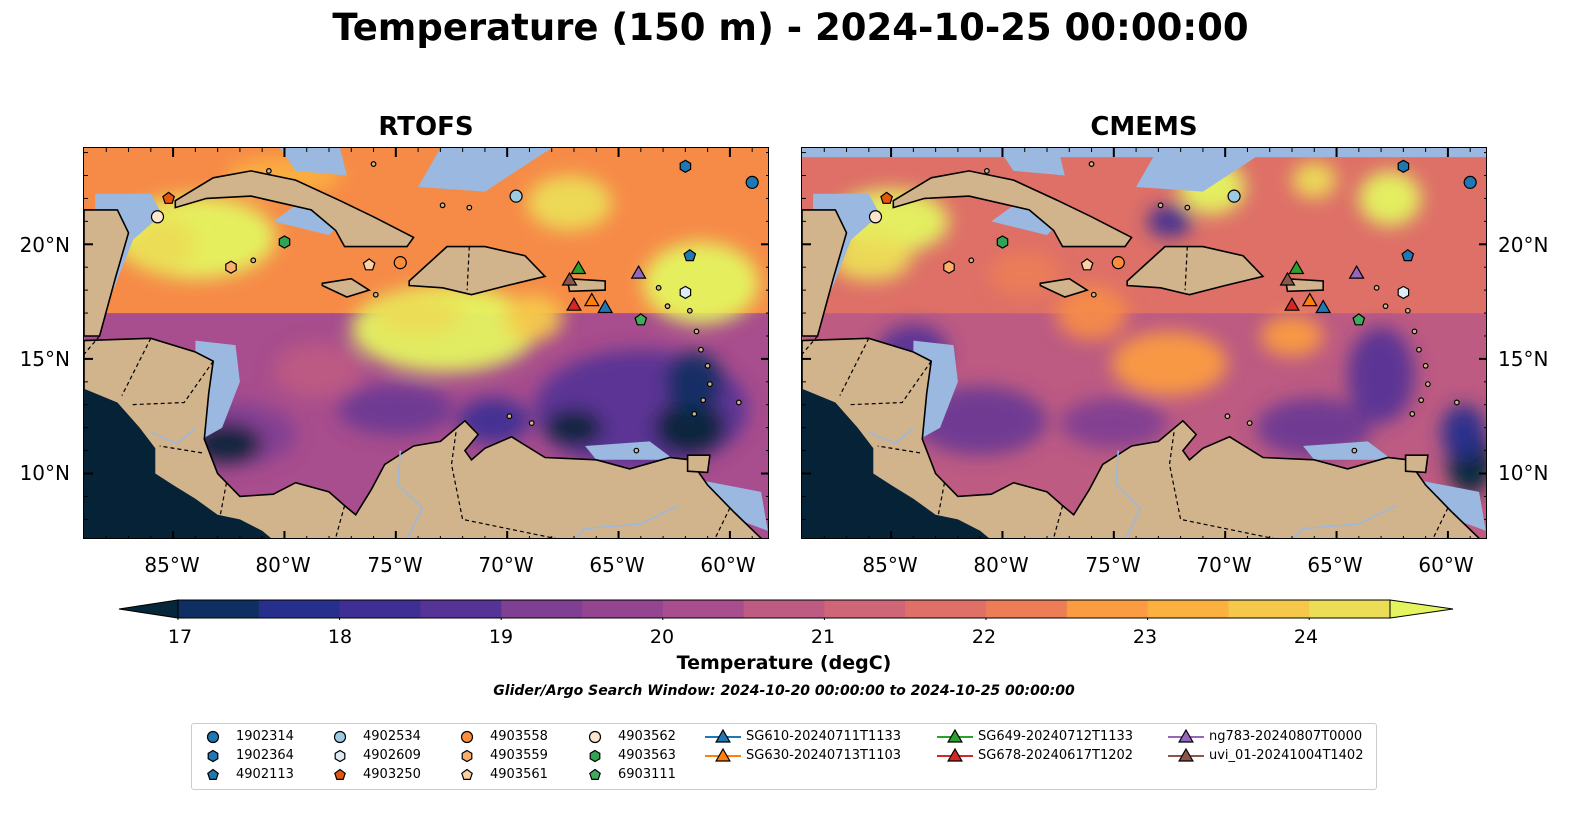 The image size is (1581, 827). What do you see at coordinates (823, 637) in the screenshot?
I see `colorbar-tick-label: 21` at bounding box center [823, 637].